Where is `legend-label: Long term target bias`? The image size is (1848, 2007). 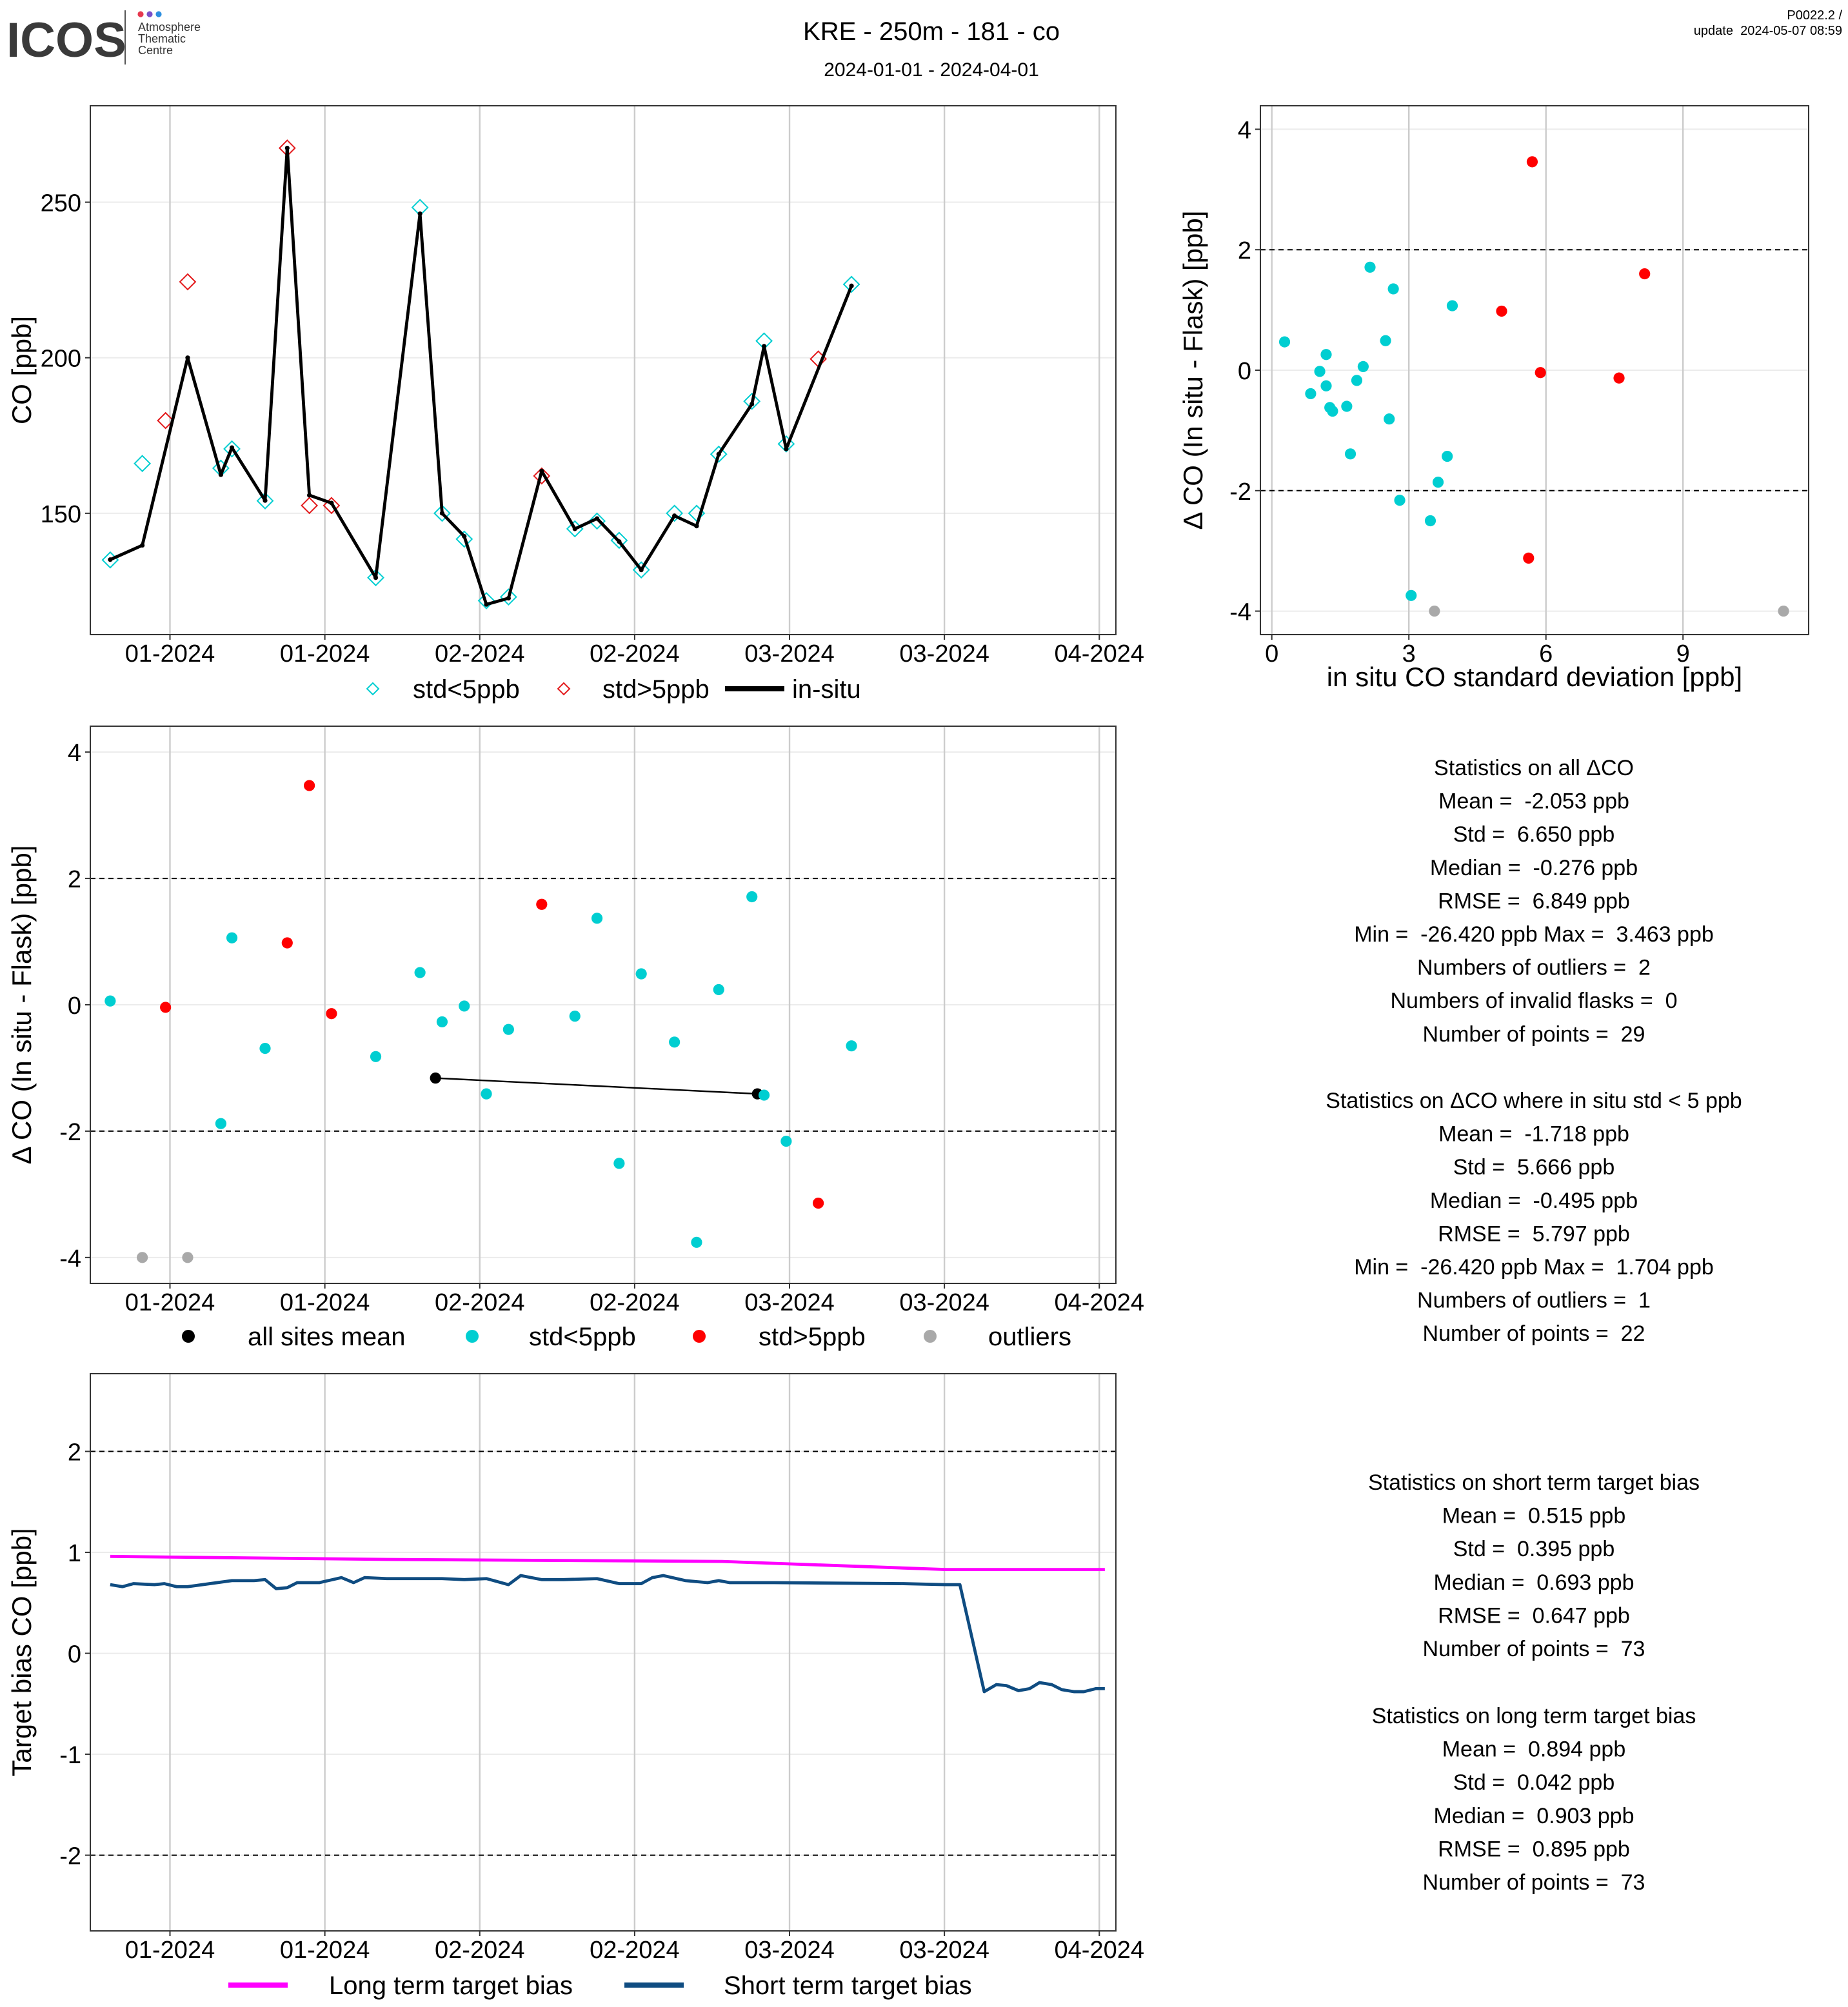
legend-label: Long term target bias is located at coordinates (451, 1986).